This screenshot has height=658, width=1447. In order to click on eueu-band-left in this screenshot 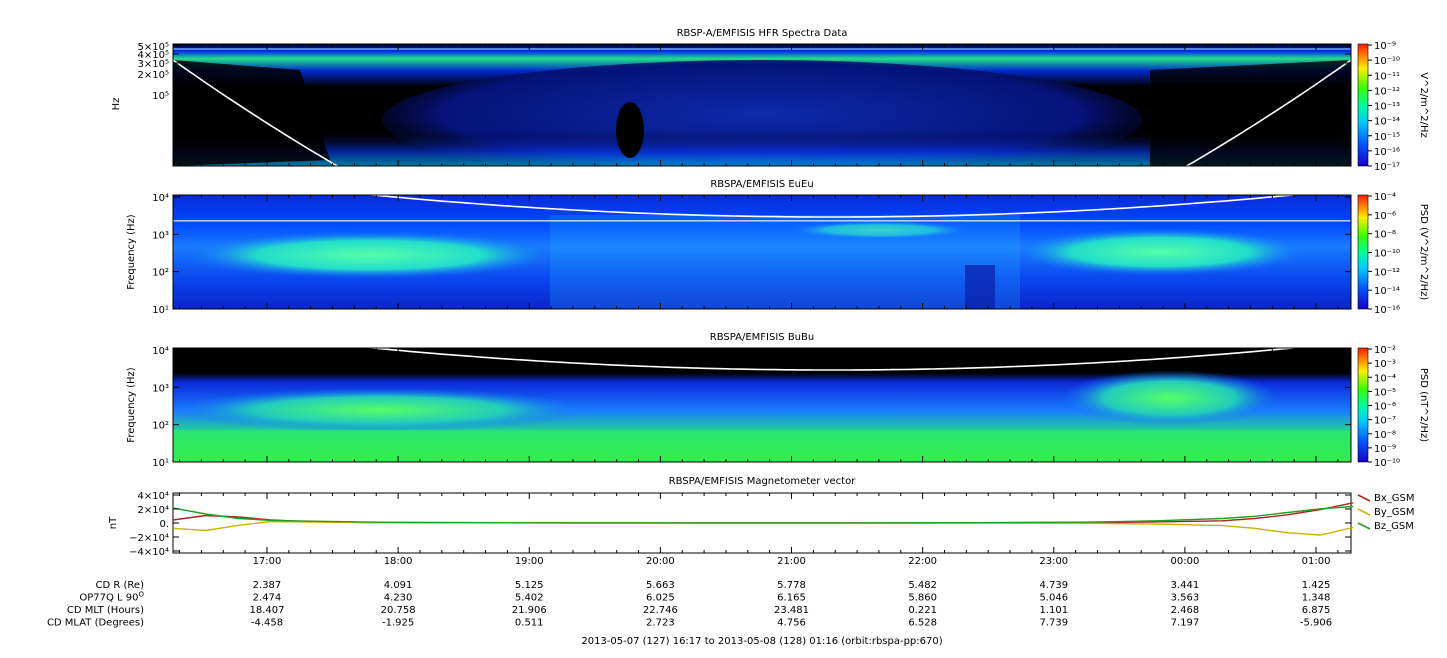, I will do `click(370, 255)`.